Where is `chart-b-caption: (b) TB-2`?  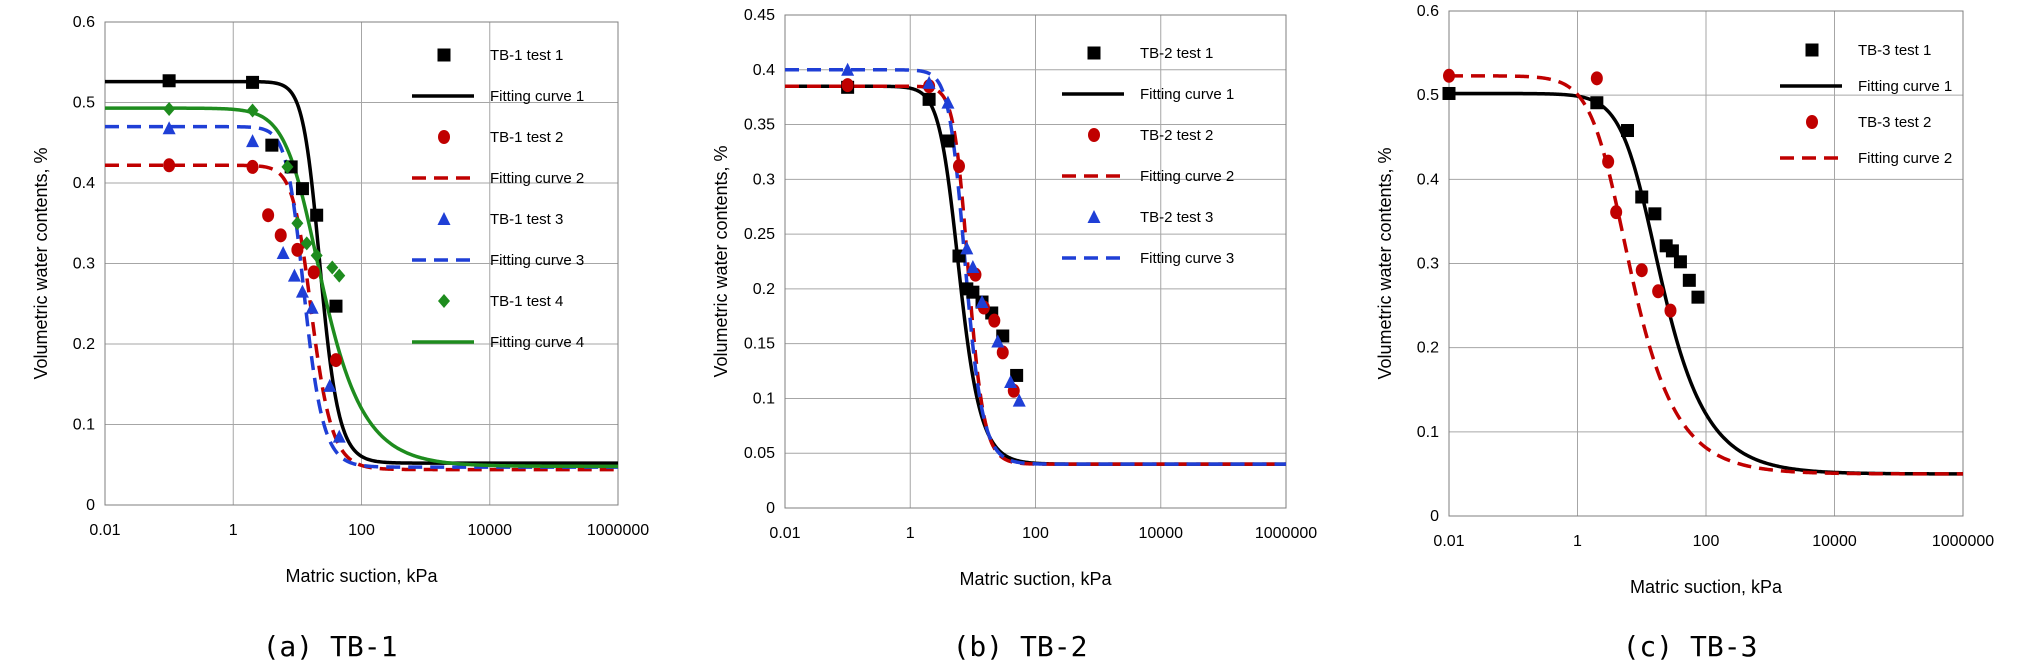
chart-b-caption: (b) TB-2 is located at coordinates (1020, 646).